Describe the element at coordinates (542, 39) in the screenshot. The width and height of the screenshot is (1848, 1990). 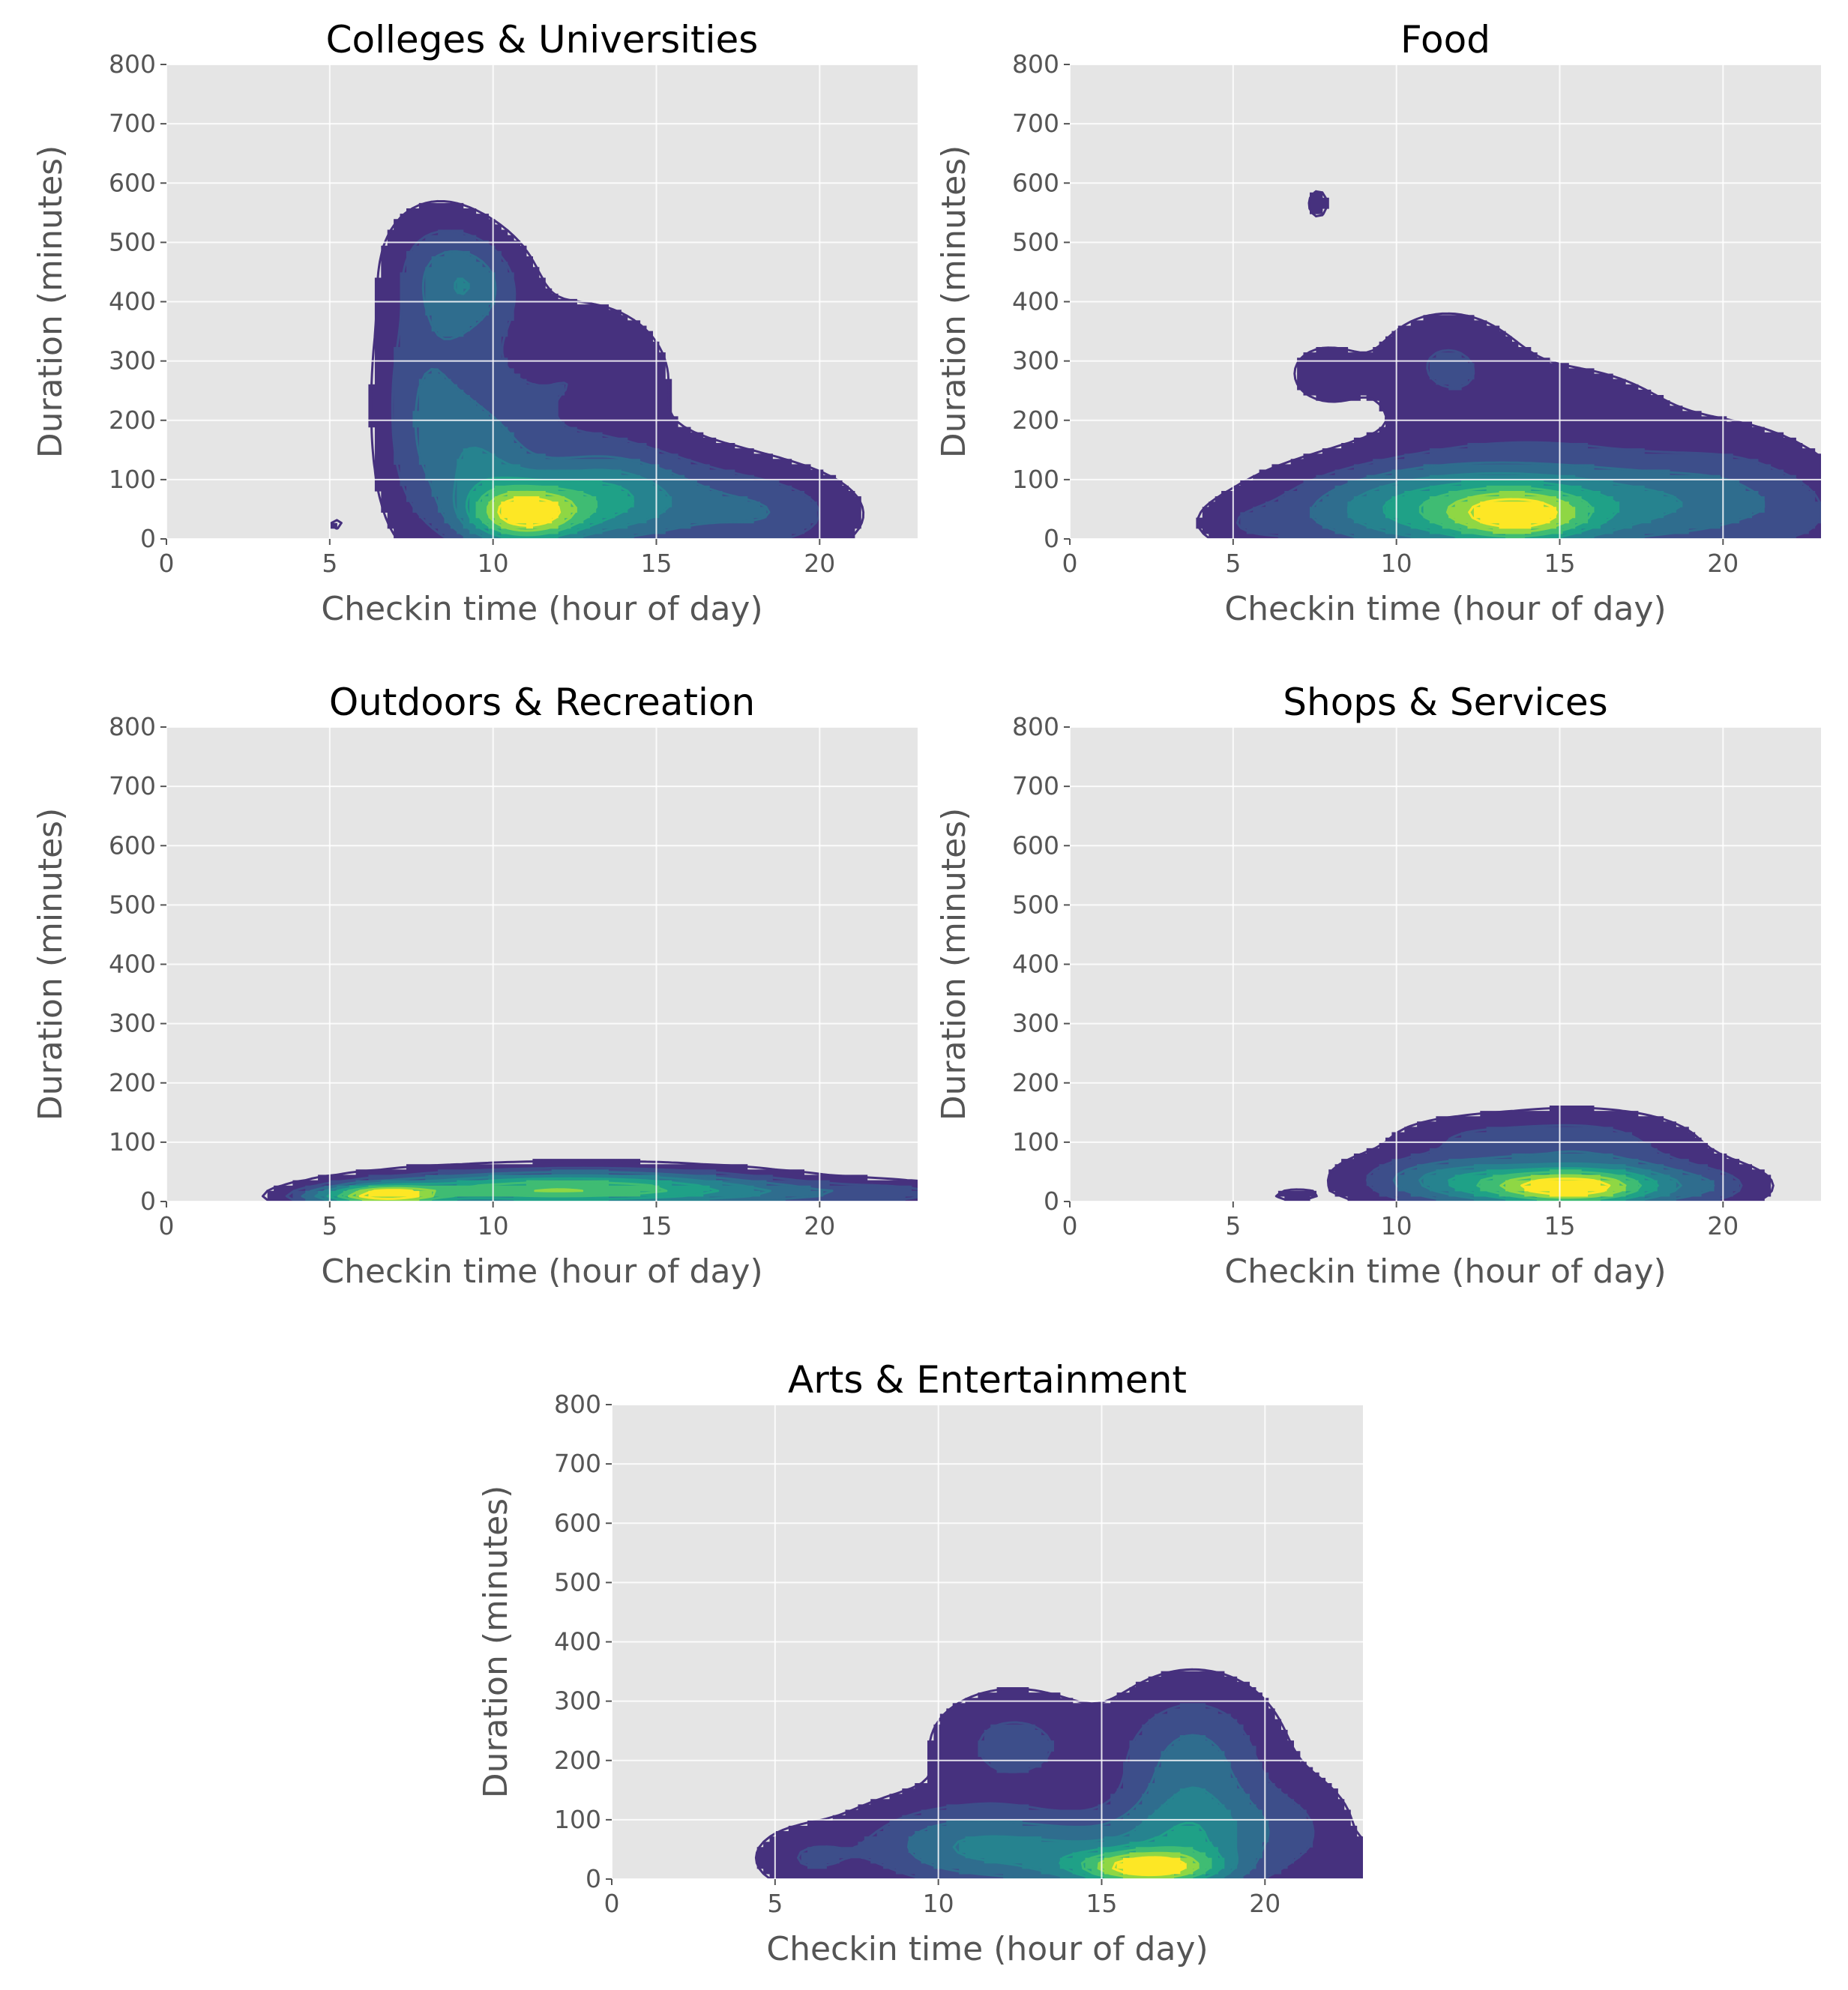
I see `chart-title: Colleges & Universities` at that location.